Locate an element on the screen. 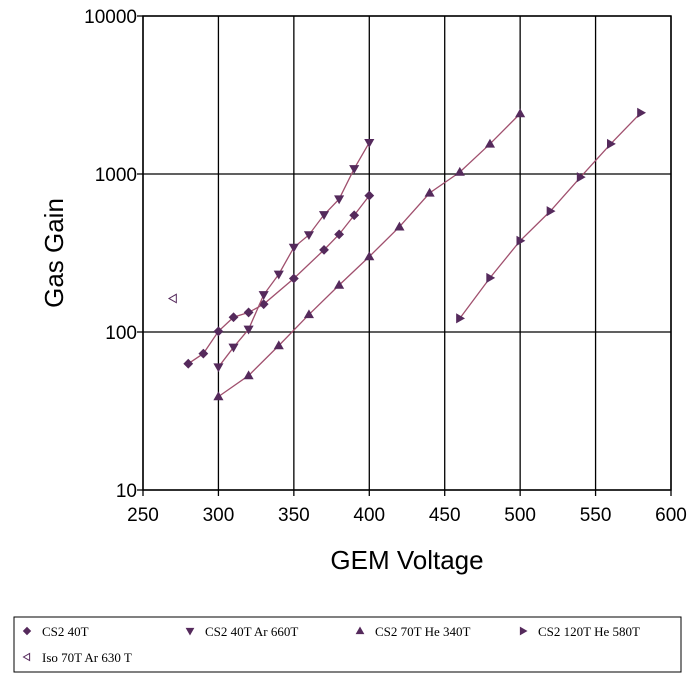 This screenshot has width=692, height=682. x-tick-label: 300 is located at coordinates (219, 515).